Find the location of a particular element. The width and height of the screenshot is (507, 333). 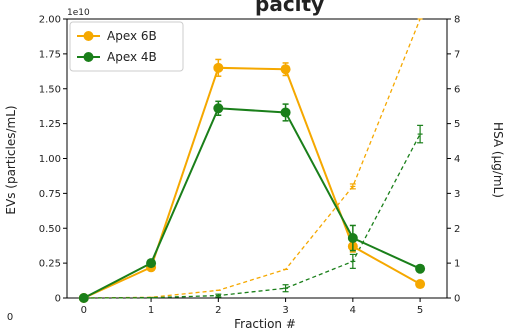

left-tick-label: 1.00 is located at coordinates (50, 159).